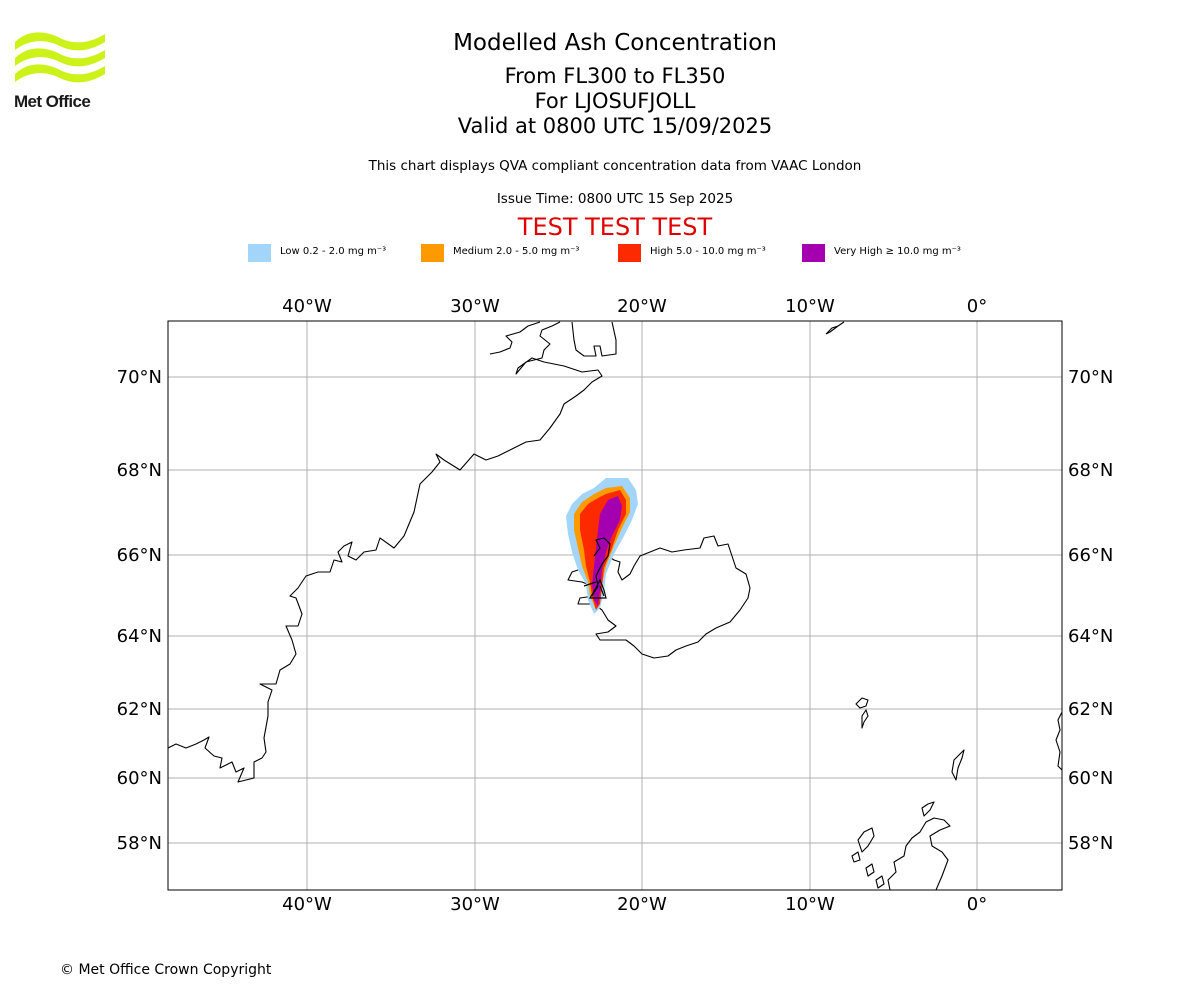  What do you see at coordinates (1058, 741) in the screenshot?
I see `coast-norway-edge` at bounding box center [1058, 741].